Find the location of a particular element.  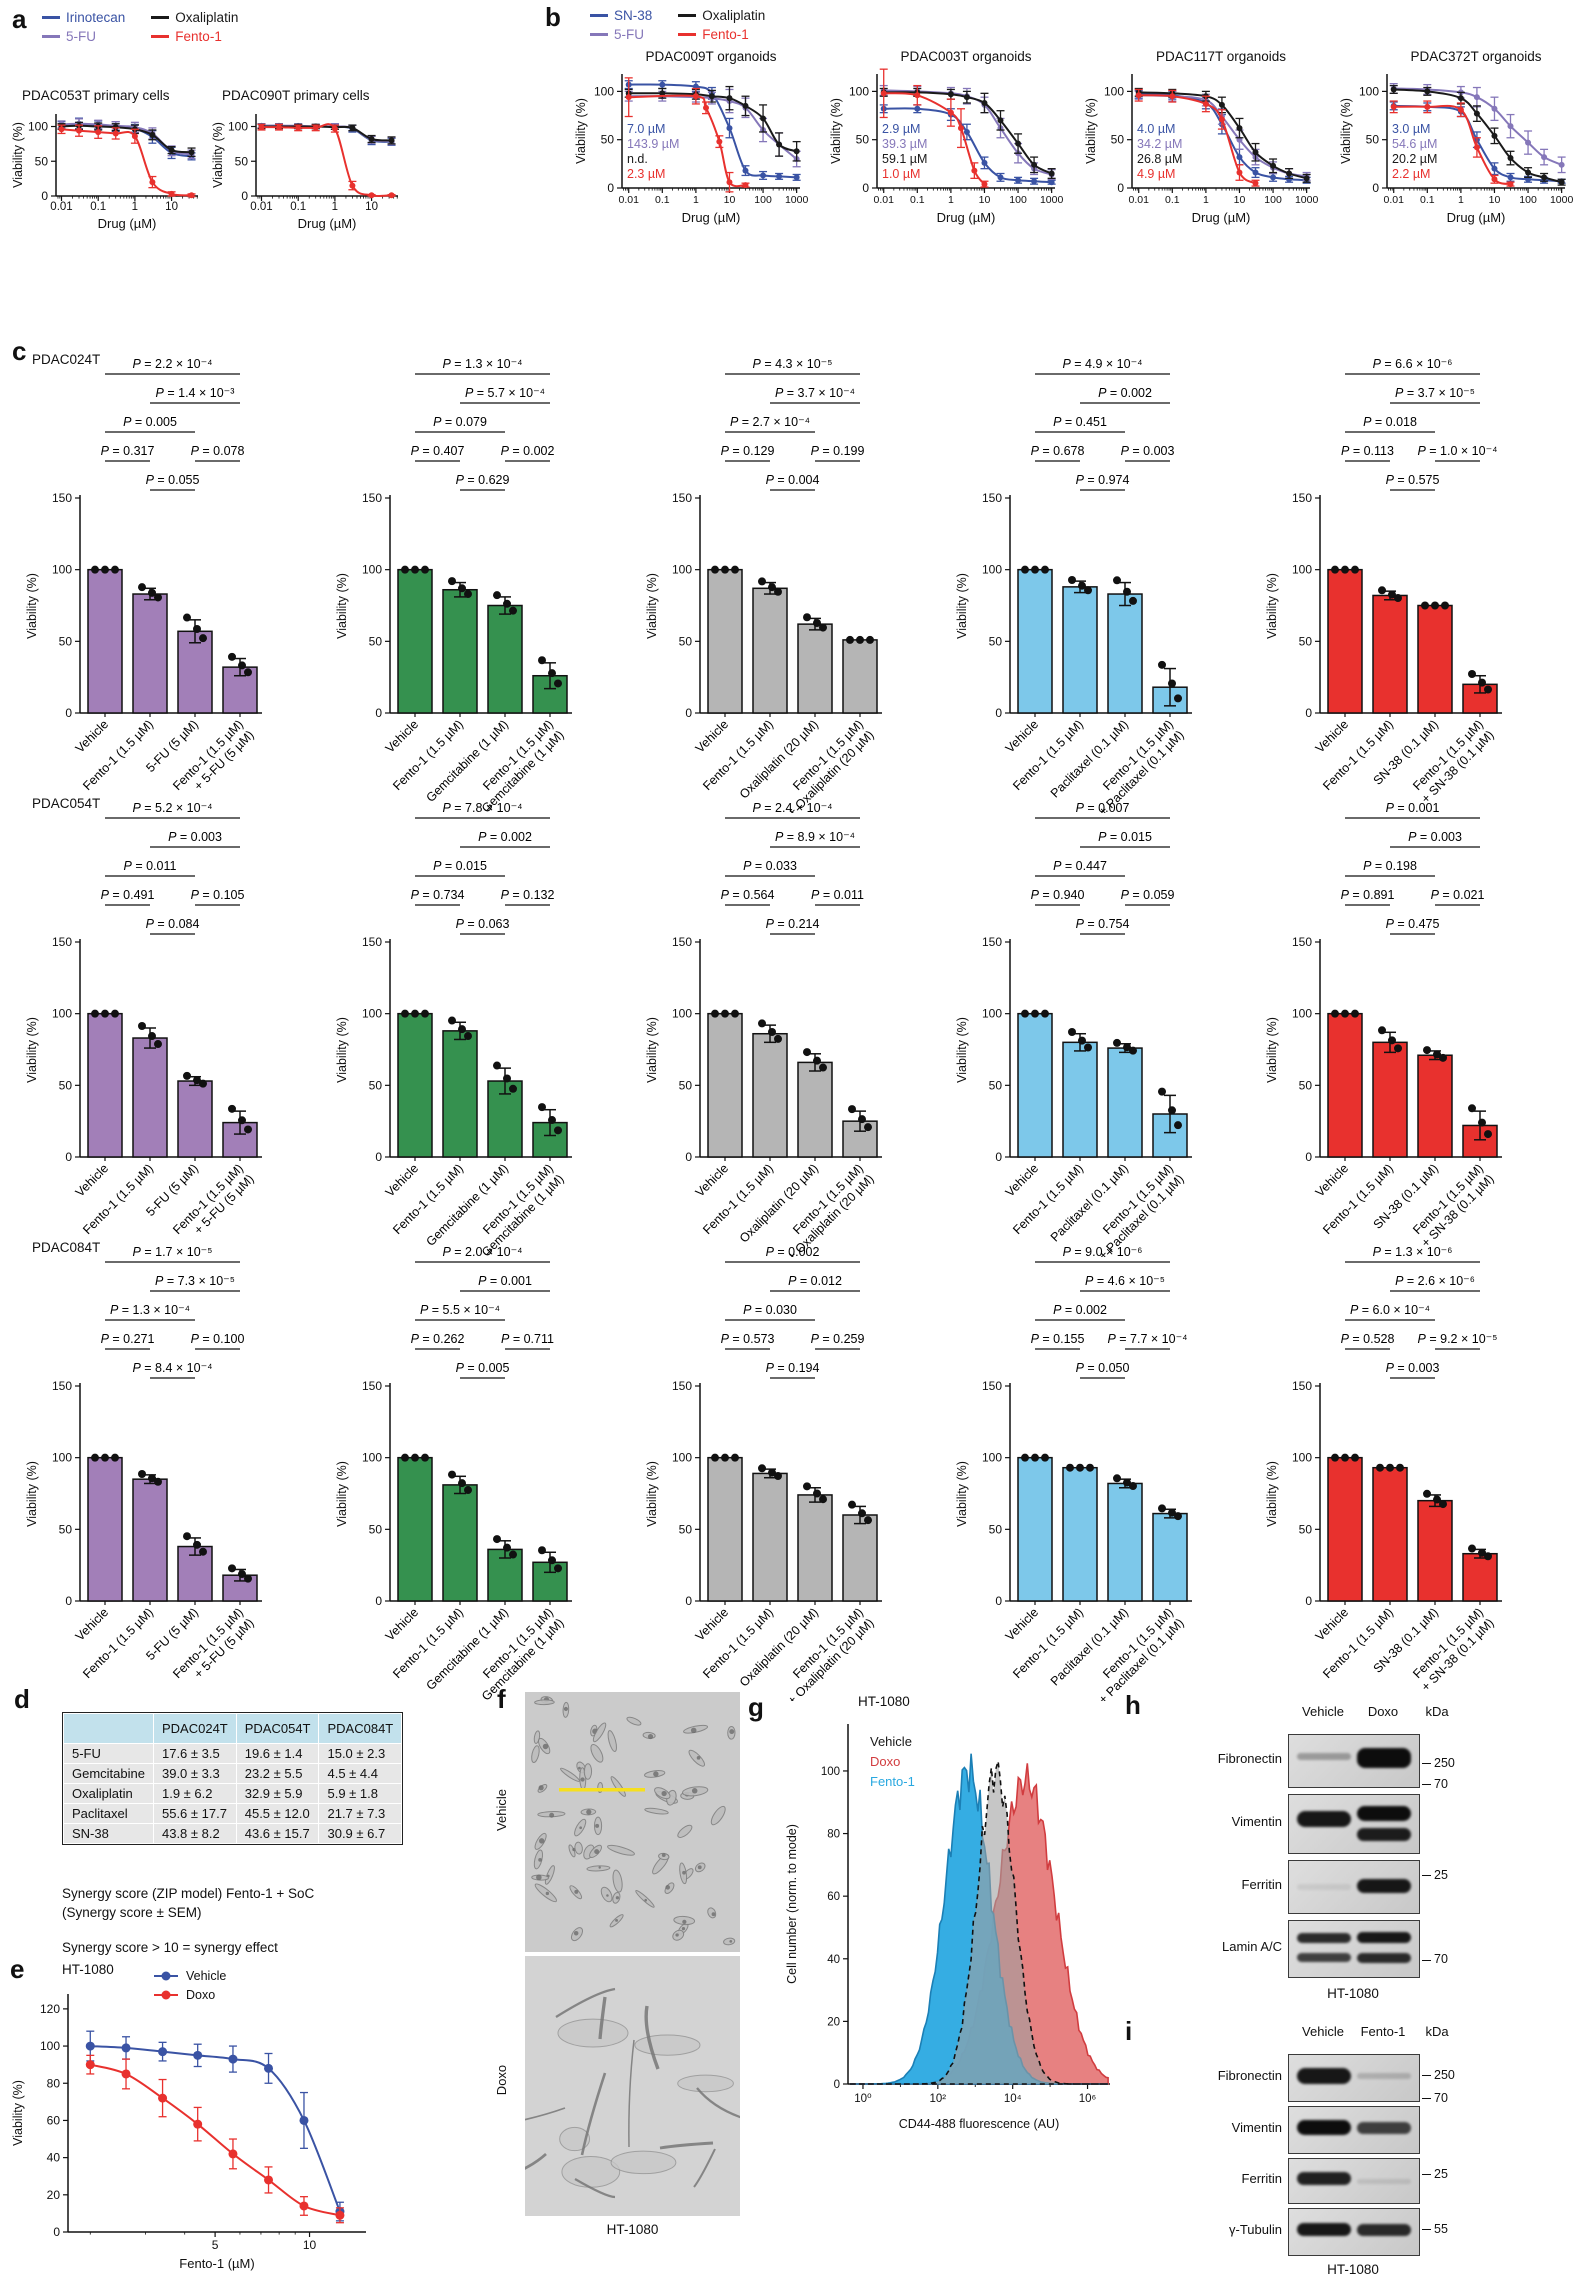

x-tick-label: 1000 is located at coordinates (1562, 200).